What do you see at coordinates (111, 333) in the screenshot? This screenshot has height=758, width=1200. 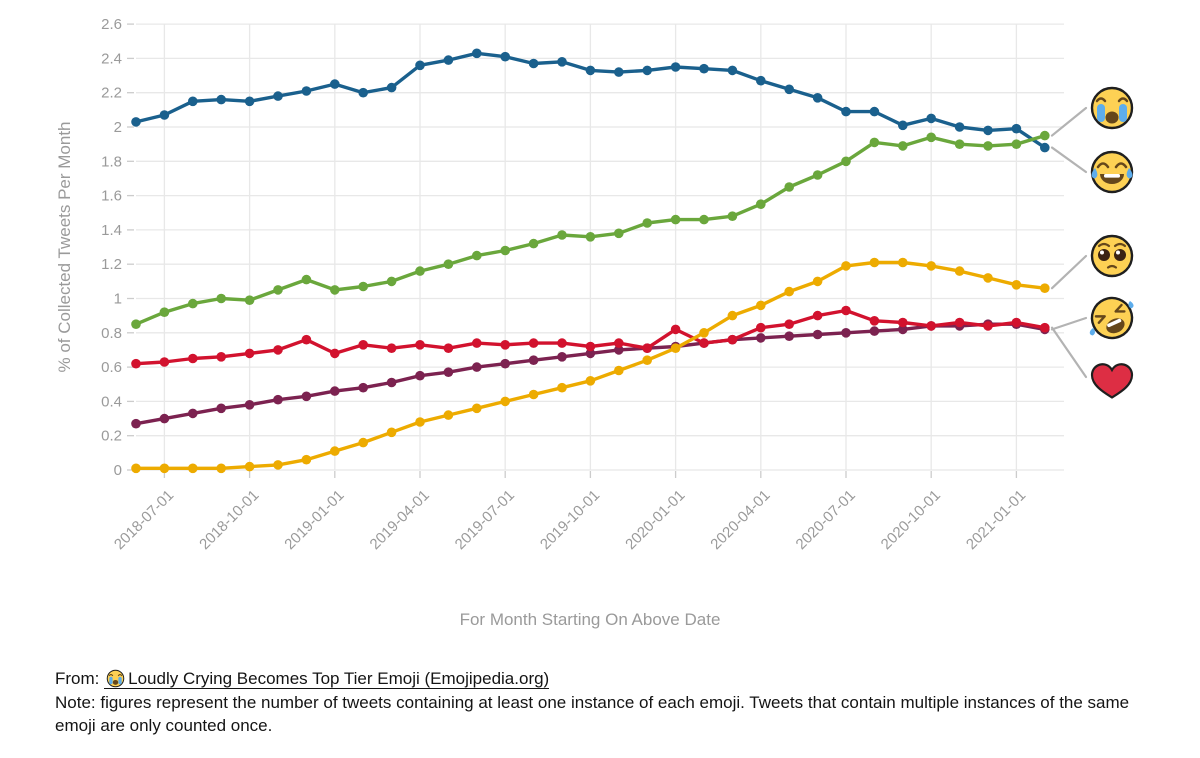 I see `y-tick-label: 0.8` at bounding box center [111, 333].